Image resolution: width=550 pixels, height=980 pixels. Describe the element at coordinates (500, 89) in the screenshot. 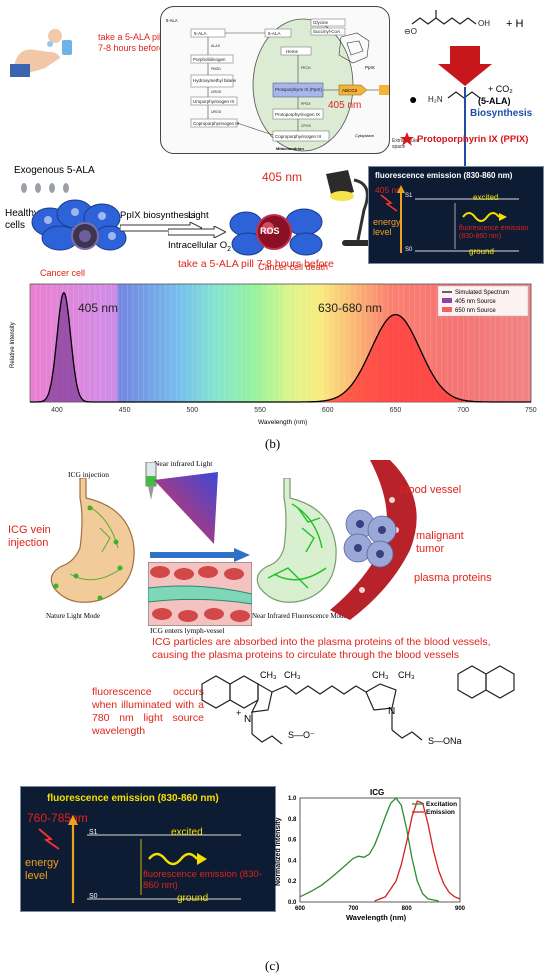

I see `reaction-products: + CO₂` at that location.